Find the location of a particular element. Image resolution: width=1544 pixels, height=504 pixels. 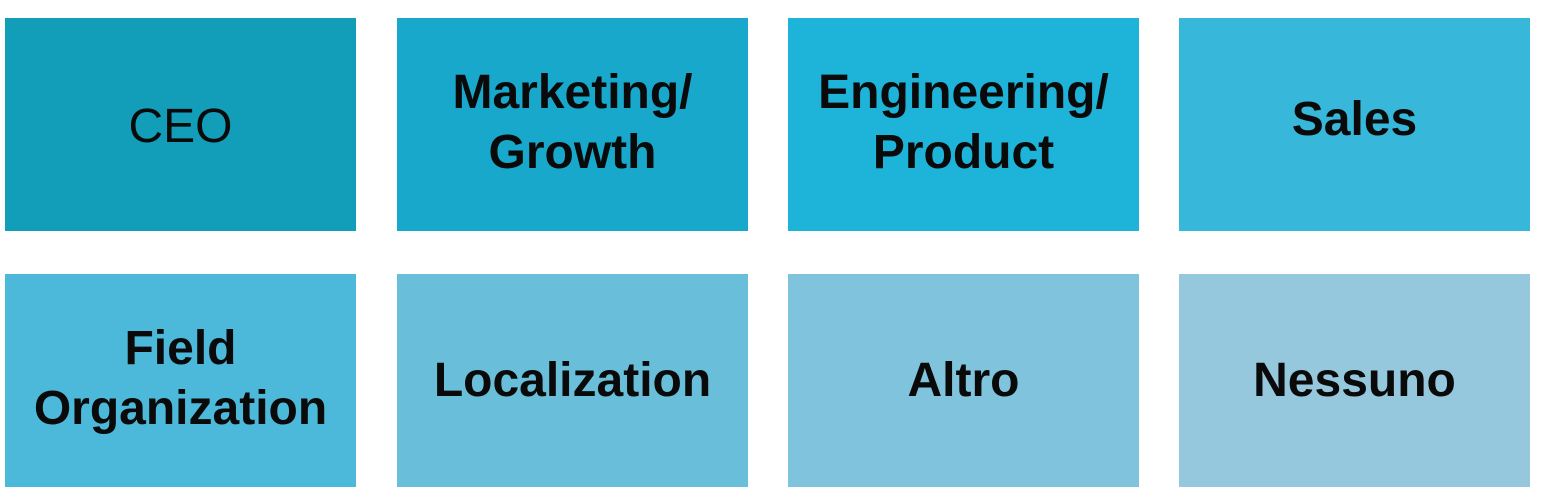

tile-label: CEO is located at coordinates (180, 126).